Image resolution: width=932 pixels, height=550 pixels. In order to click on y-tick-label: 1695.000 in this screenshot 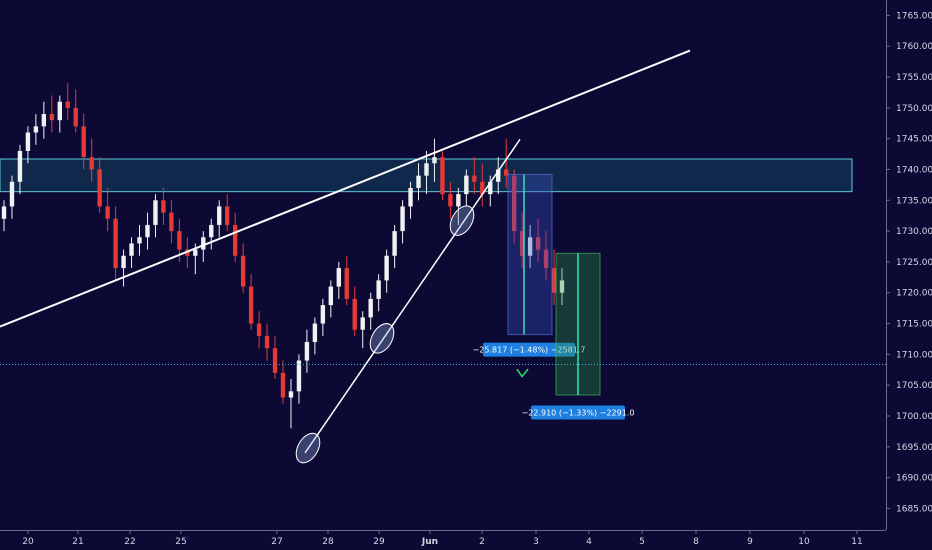, I will do `click(914, 448)`.